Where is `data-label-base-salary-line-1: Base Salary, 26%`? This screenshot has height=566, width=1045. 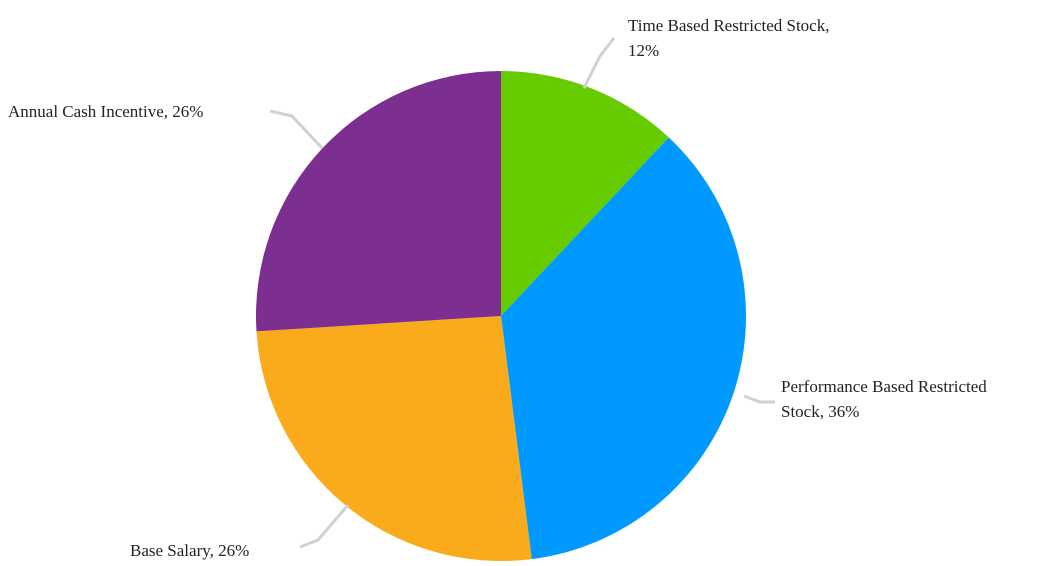 data-label-base-salary-line-1: Base Salary, 26% is located at coordinates (189, 550).